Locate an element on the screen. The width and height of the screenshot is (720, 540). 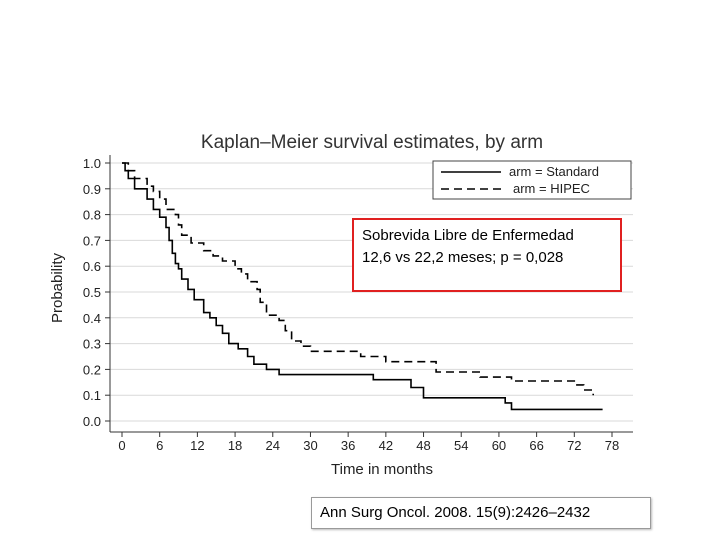
y-axis-title: Probability is located at coordinates (57, 287).